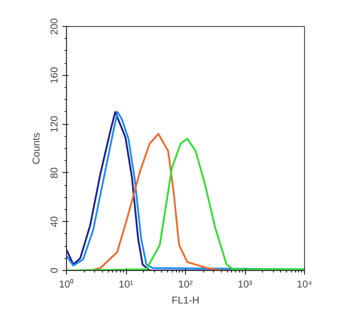 The height and width of the screenshot is (326, 348). What do you see at coordinates (304, 285) in the screenshot?
I see `x-tick-label: 10⁴` at bounding box center [304, 285].